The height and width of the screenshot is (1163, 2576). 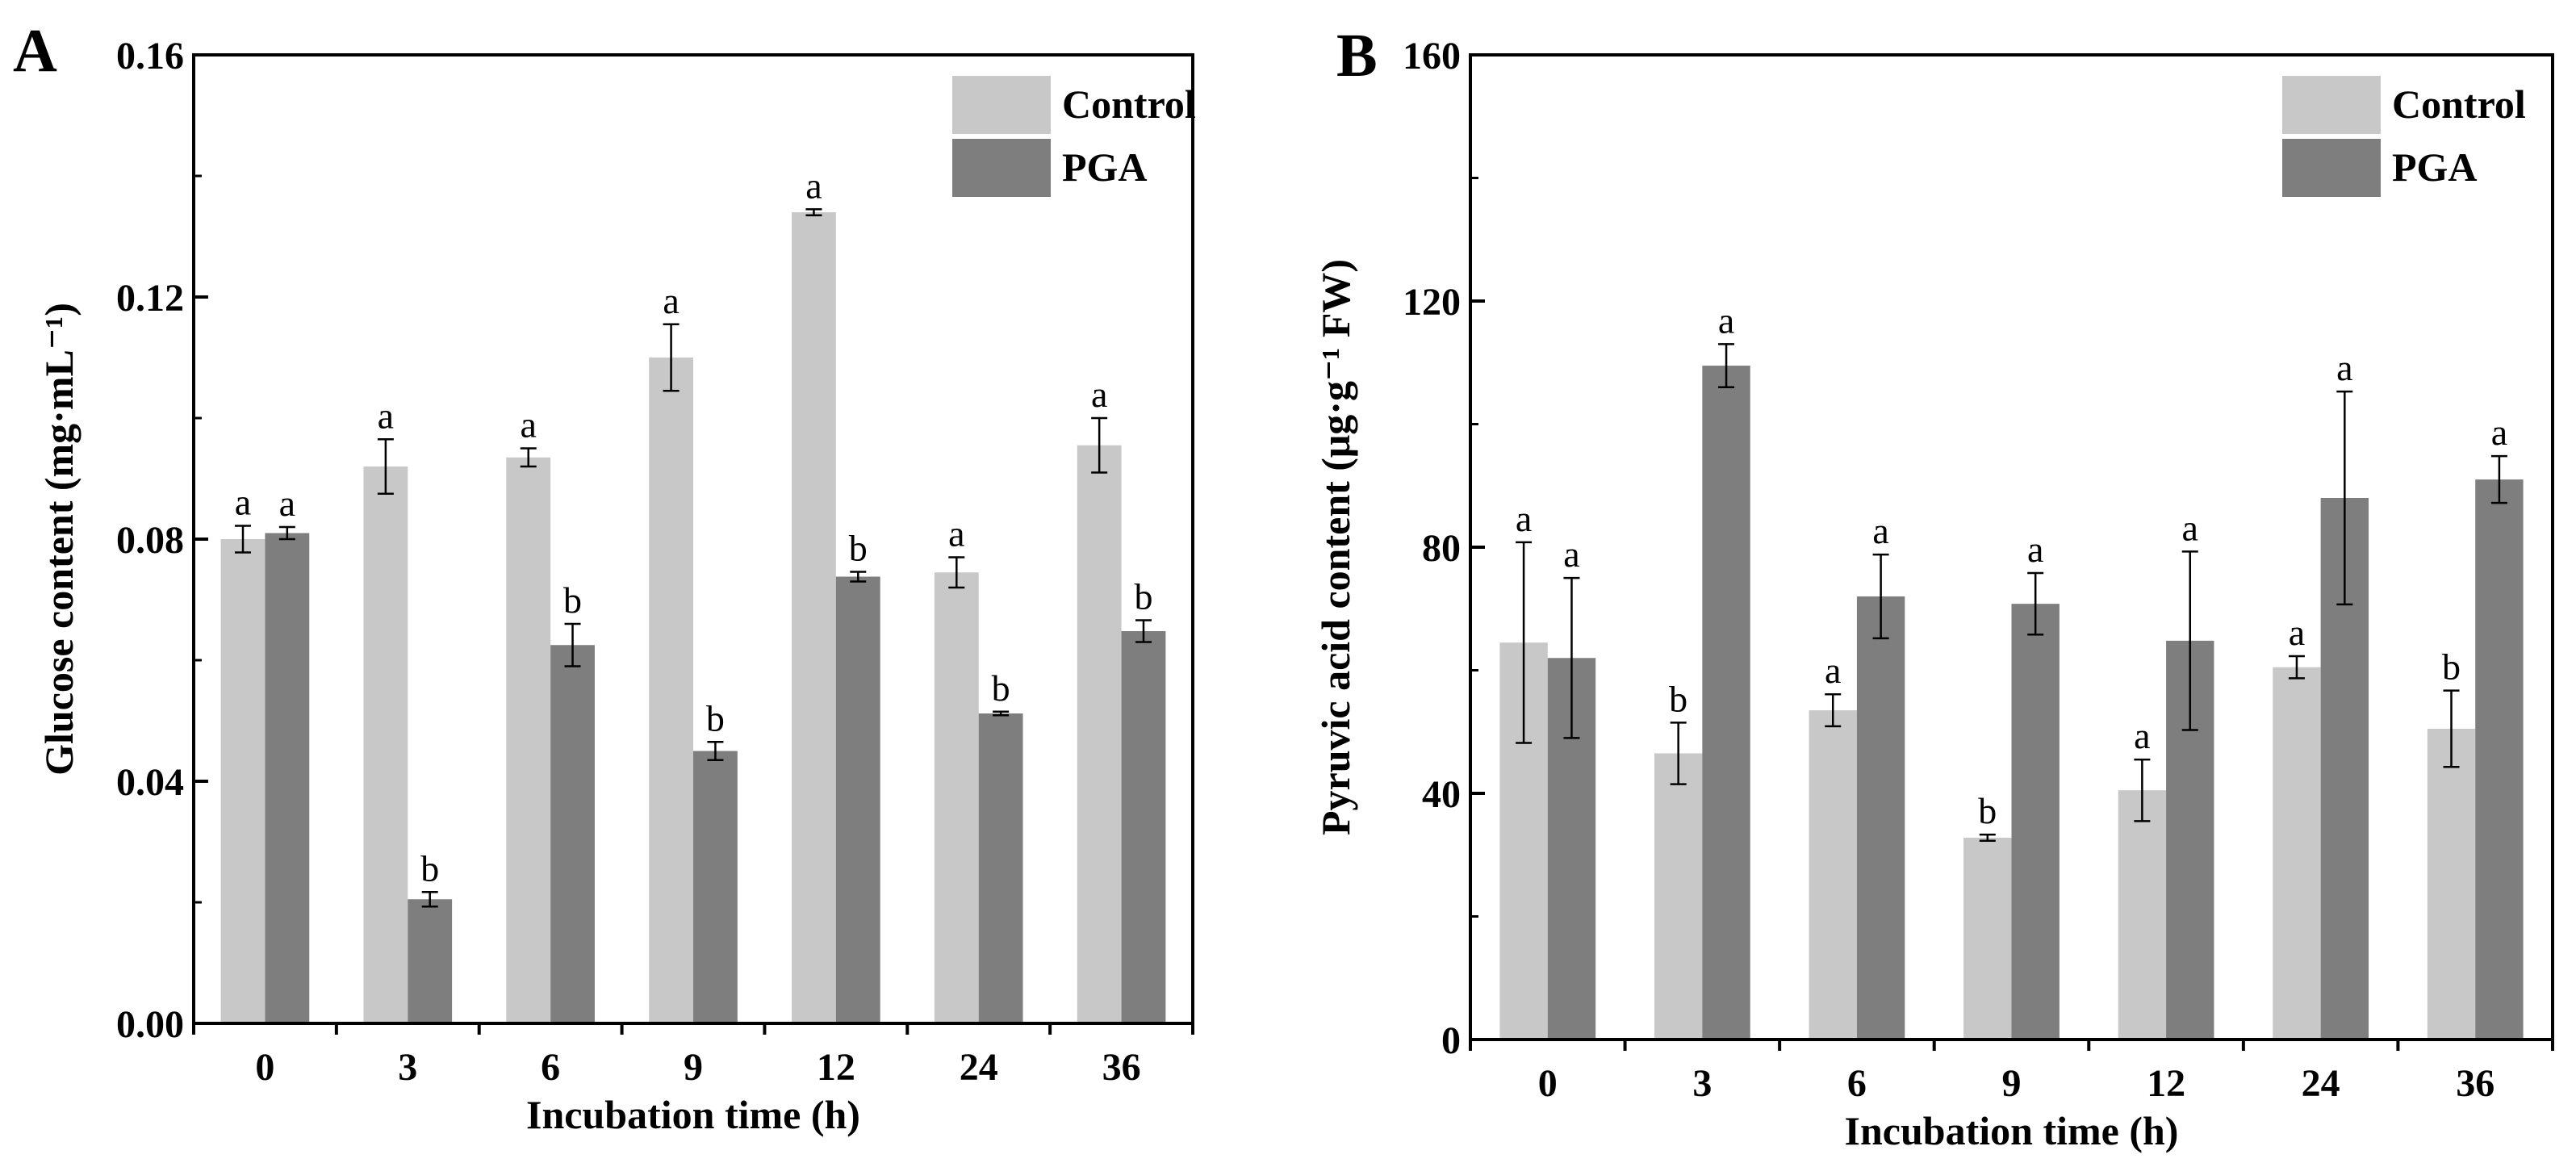 I want to click on y-tick-label: 80, so click(x=1441, y=548).